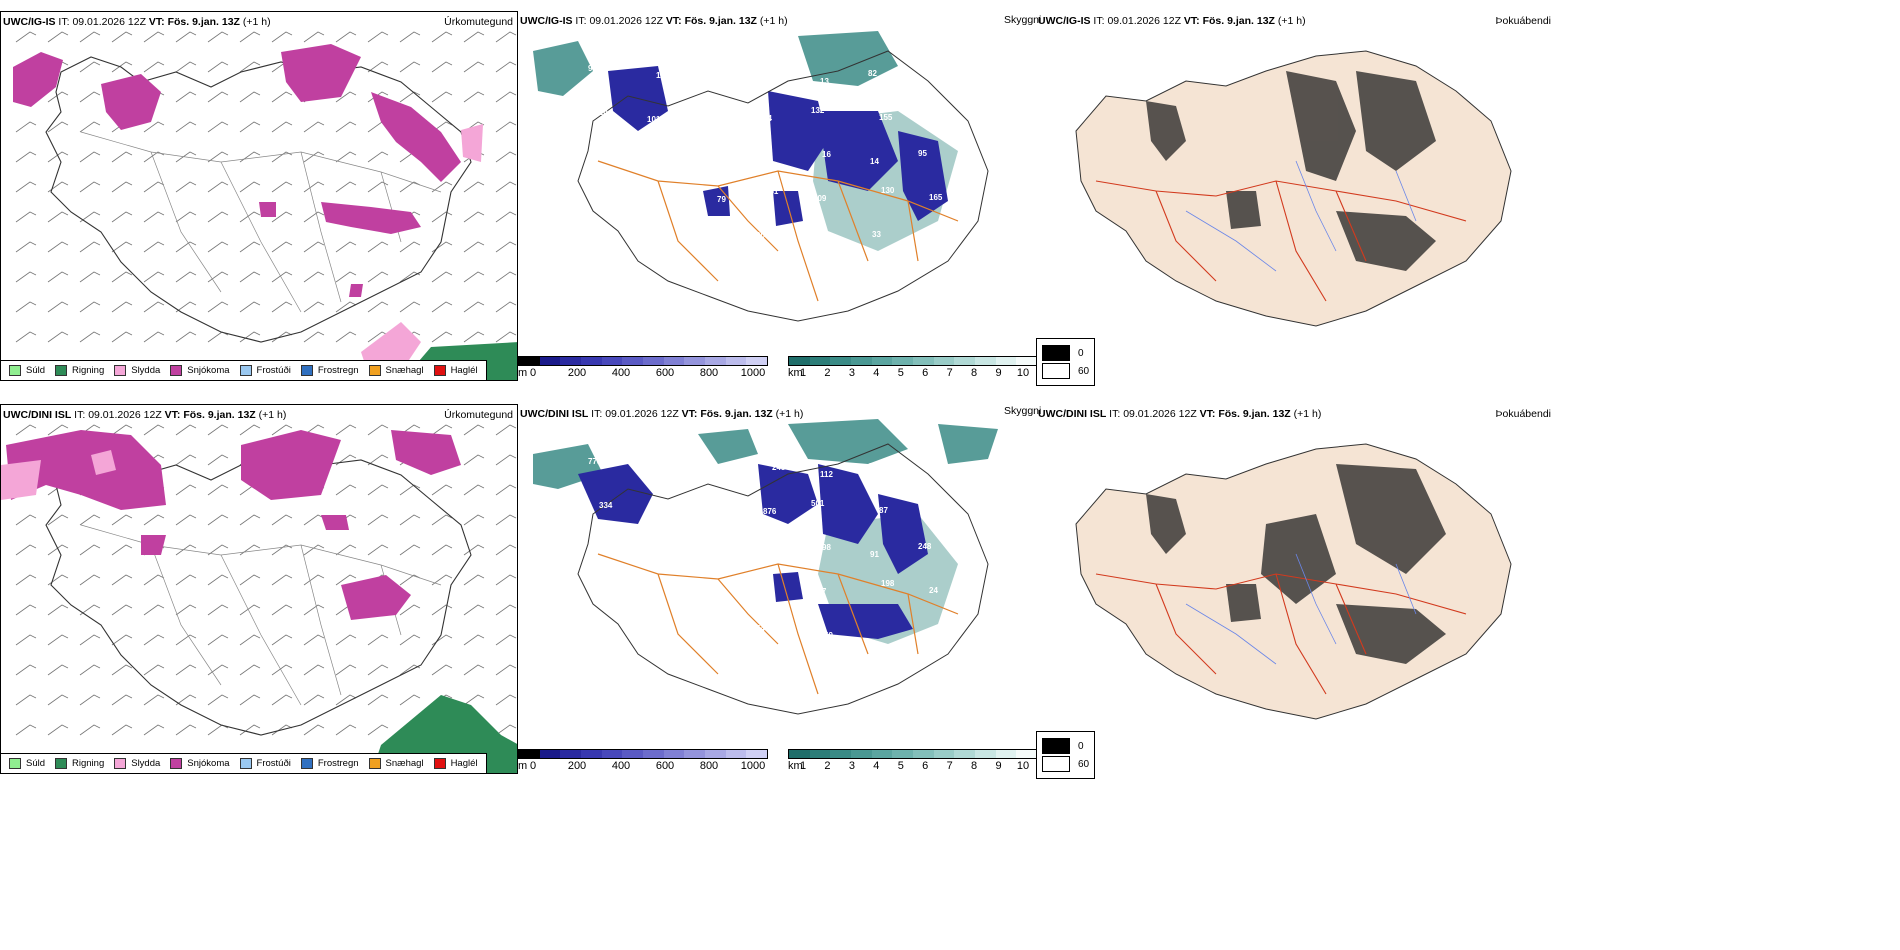  Describe the element at coordinates (1065, 764) in the screenshot. I see `fog-legend-row: 60` at that location.